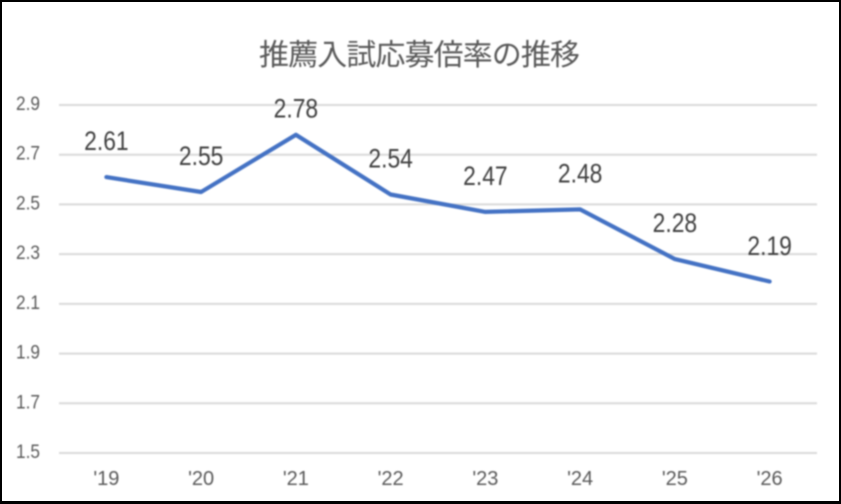  What do you see at coordinates (391, 479) in the screenshot?
I see `x-axis-tick-label: '22` at bounding box center [391, 479].